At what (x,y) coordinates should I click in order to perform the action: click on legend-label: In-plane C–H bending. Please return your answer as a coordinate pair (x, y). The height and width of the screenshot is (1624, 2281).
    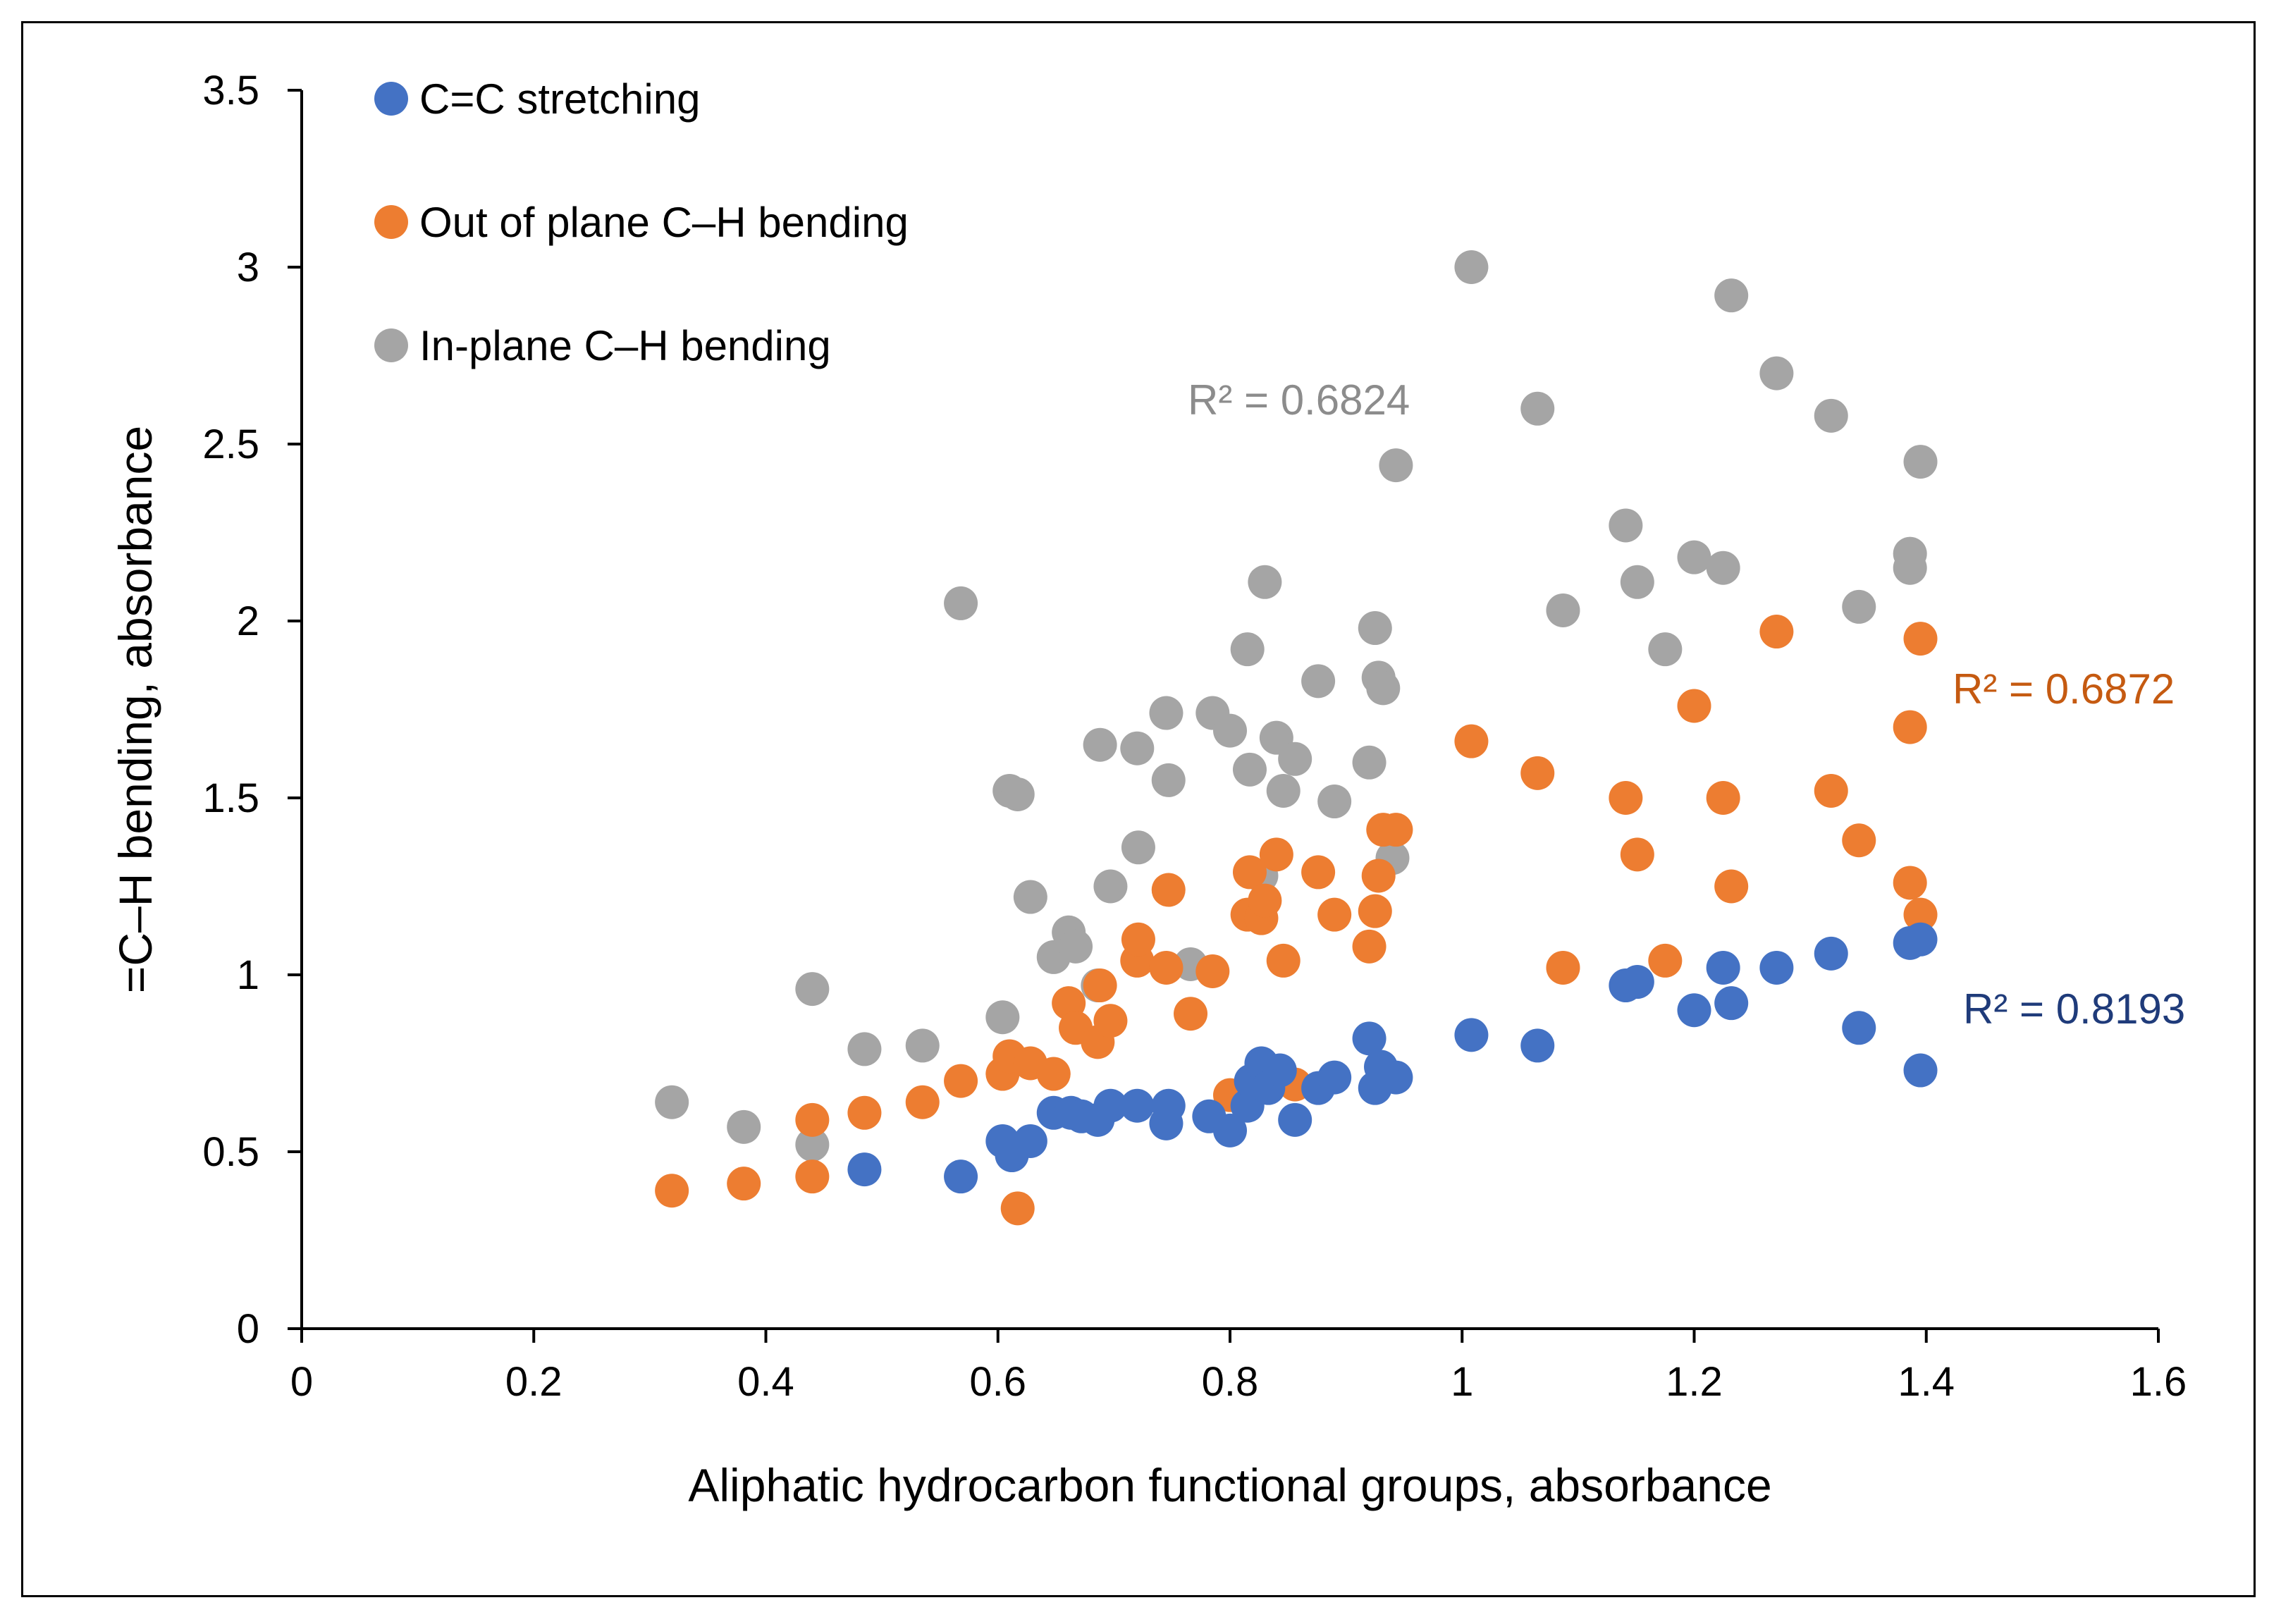
    Looking at the image, I should click on (625, 345).